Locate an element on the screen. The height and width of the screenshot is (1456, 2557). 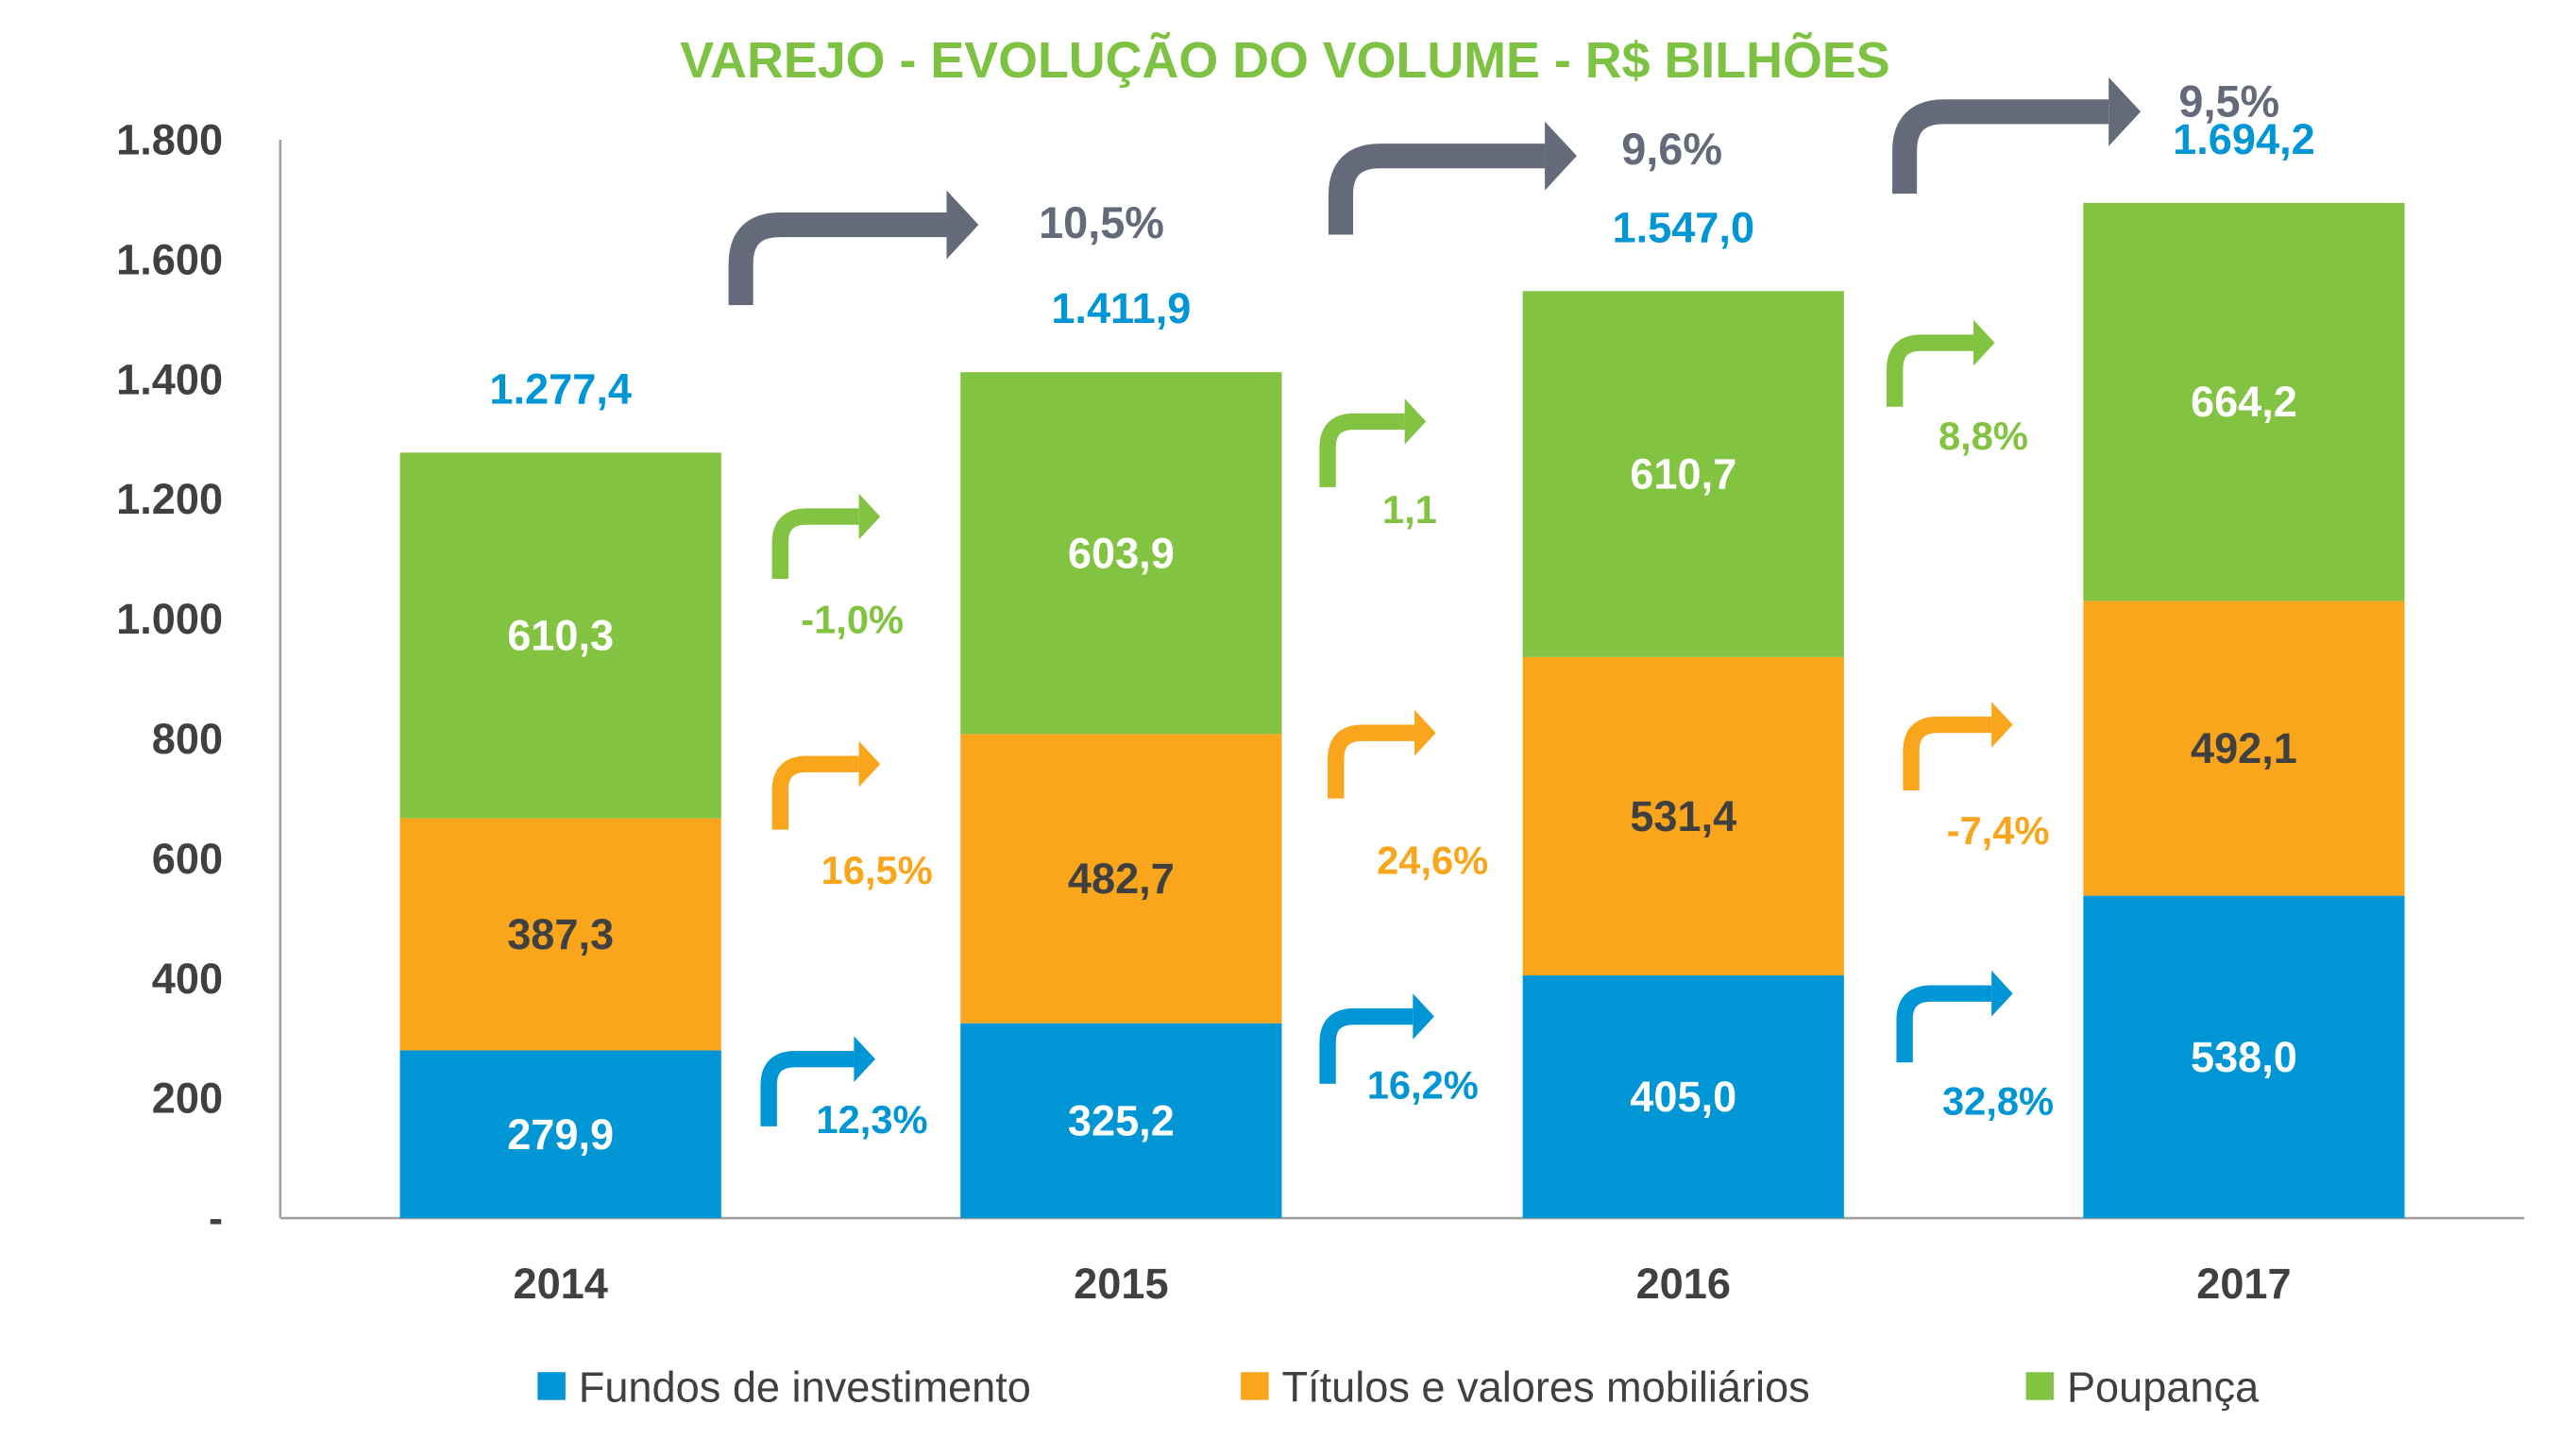
total-growth-label: 10,5% is located at coordinates (1101, 222).